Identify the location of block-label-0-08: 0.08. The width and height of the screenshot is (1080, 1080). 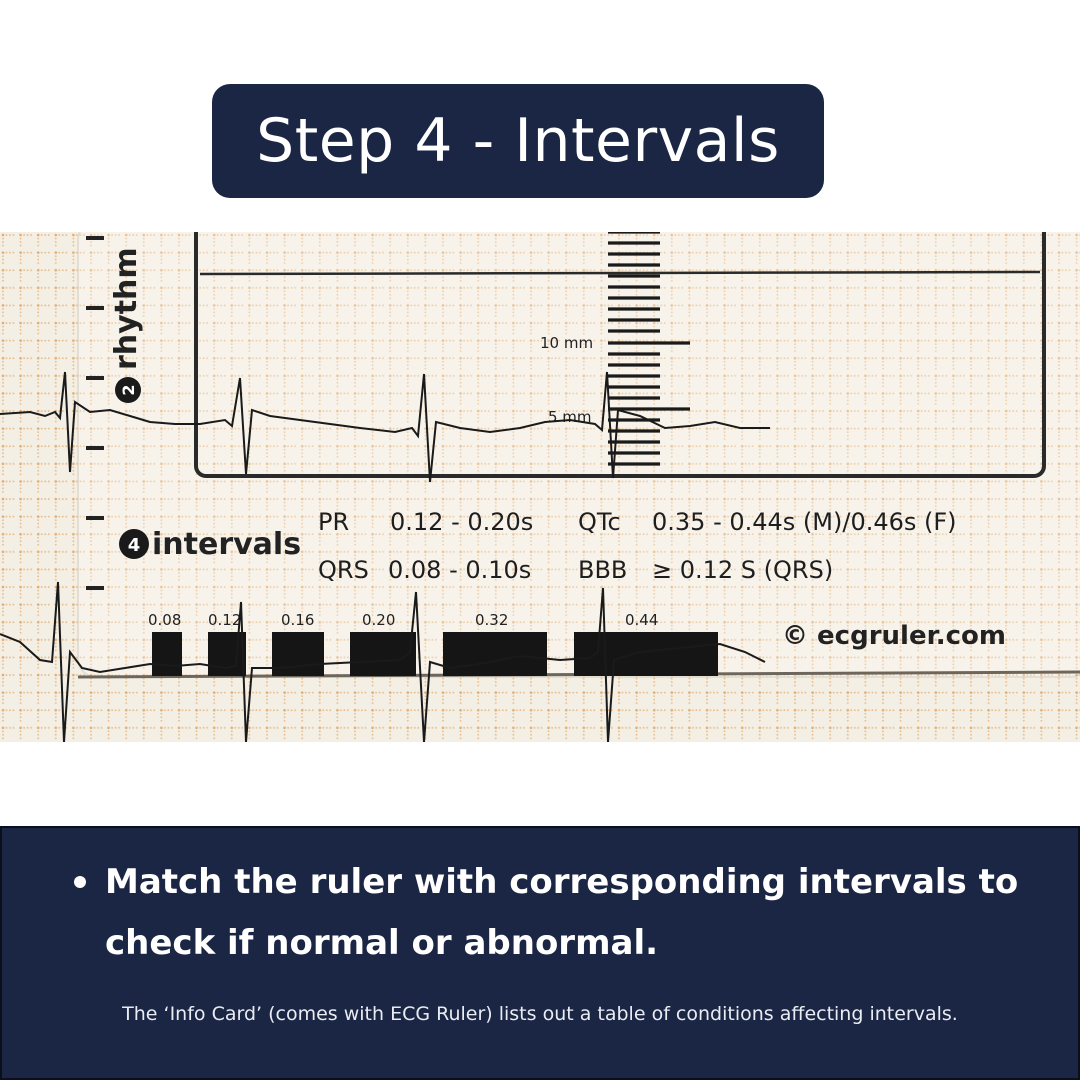
(164, 620).